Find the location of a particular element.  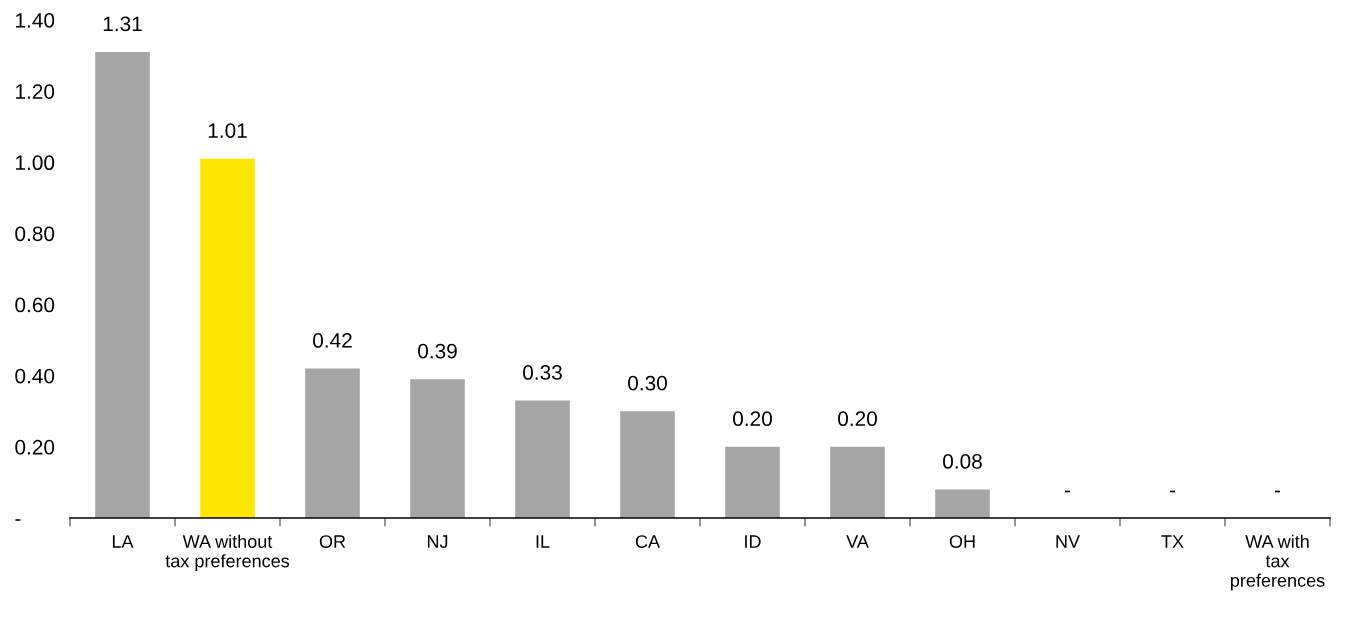

x-tick-label: IL is located at coordinates (543, 541).